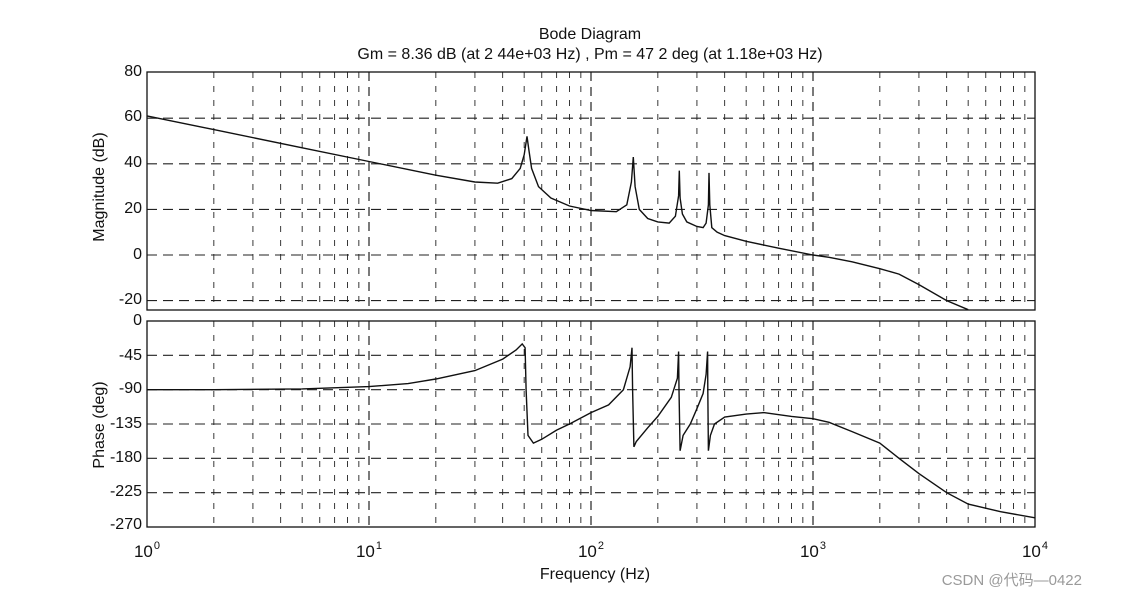 This screenshot has width=1126, height=597. I want to click on x-tick-1e2: 10², so click(591, 550).